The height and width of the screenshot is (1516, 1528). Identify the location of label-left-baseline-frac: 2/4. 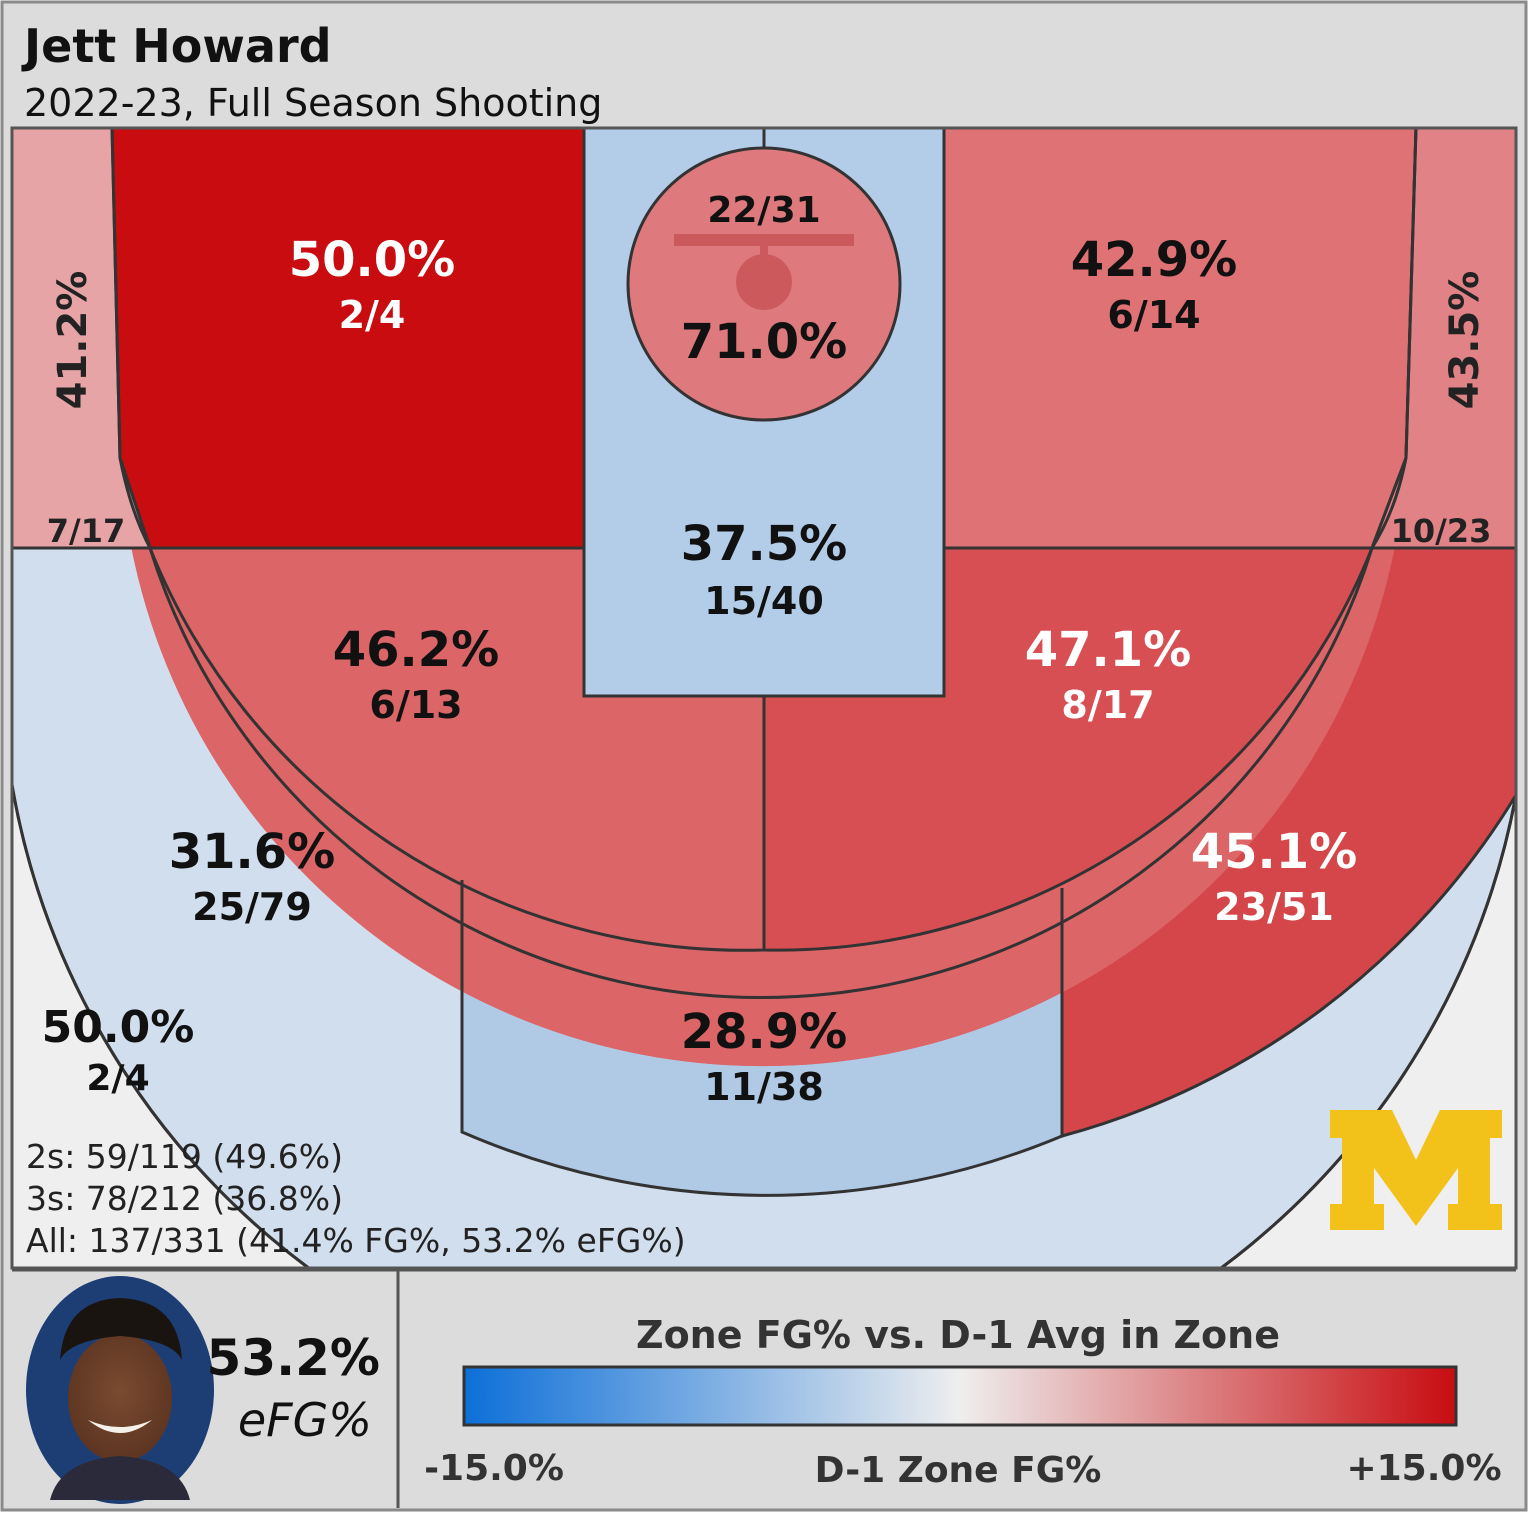
(372, 315).